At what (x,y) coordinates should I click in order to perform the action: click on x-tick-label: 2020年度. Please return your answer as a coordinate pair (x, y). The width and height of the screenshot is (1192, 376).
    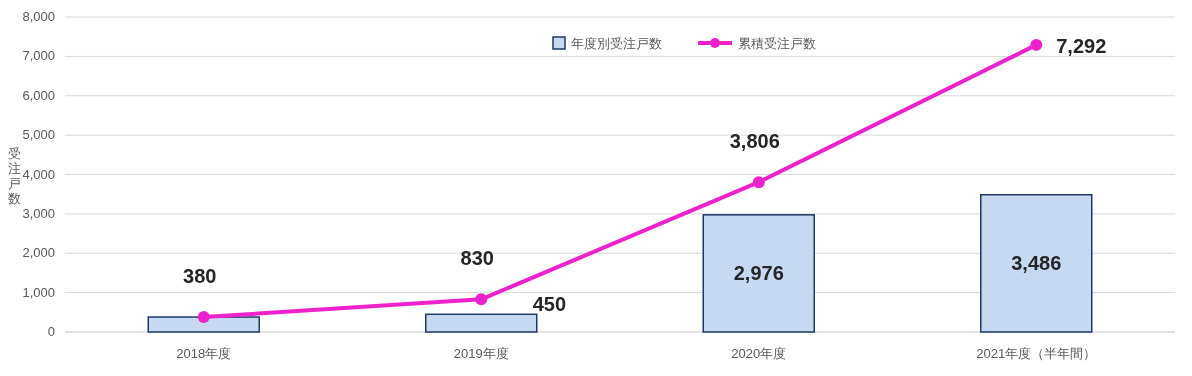
    Looking at the image, I should click on (759, 353).